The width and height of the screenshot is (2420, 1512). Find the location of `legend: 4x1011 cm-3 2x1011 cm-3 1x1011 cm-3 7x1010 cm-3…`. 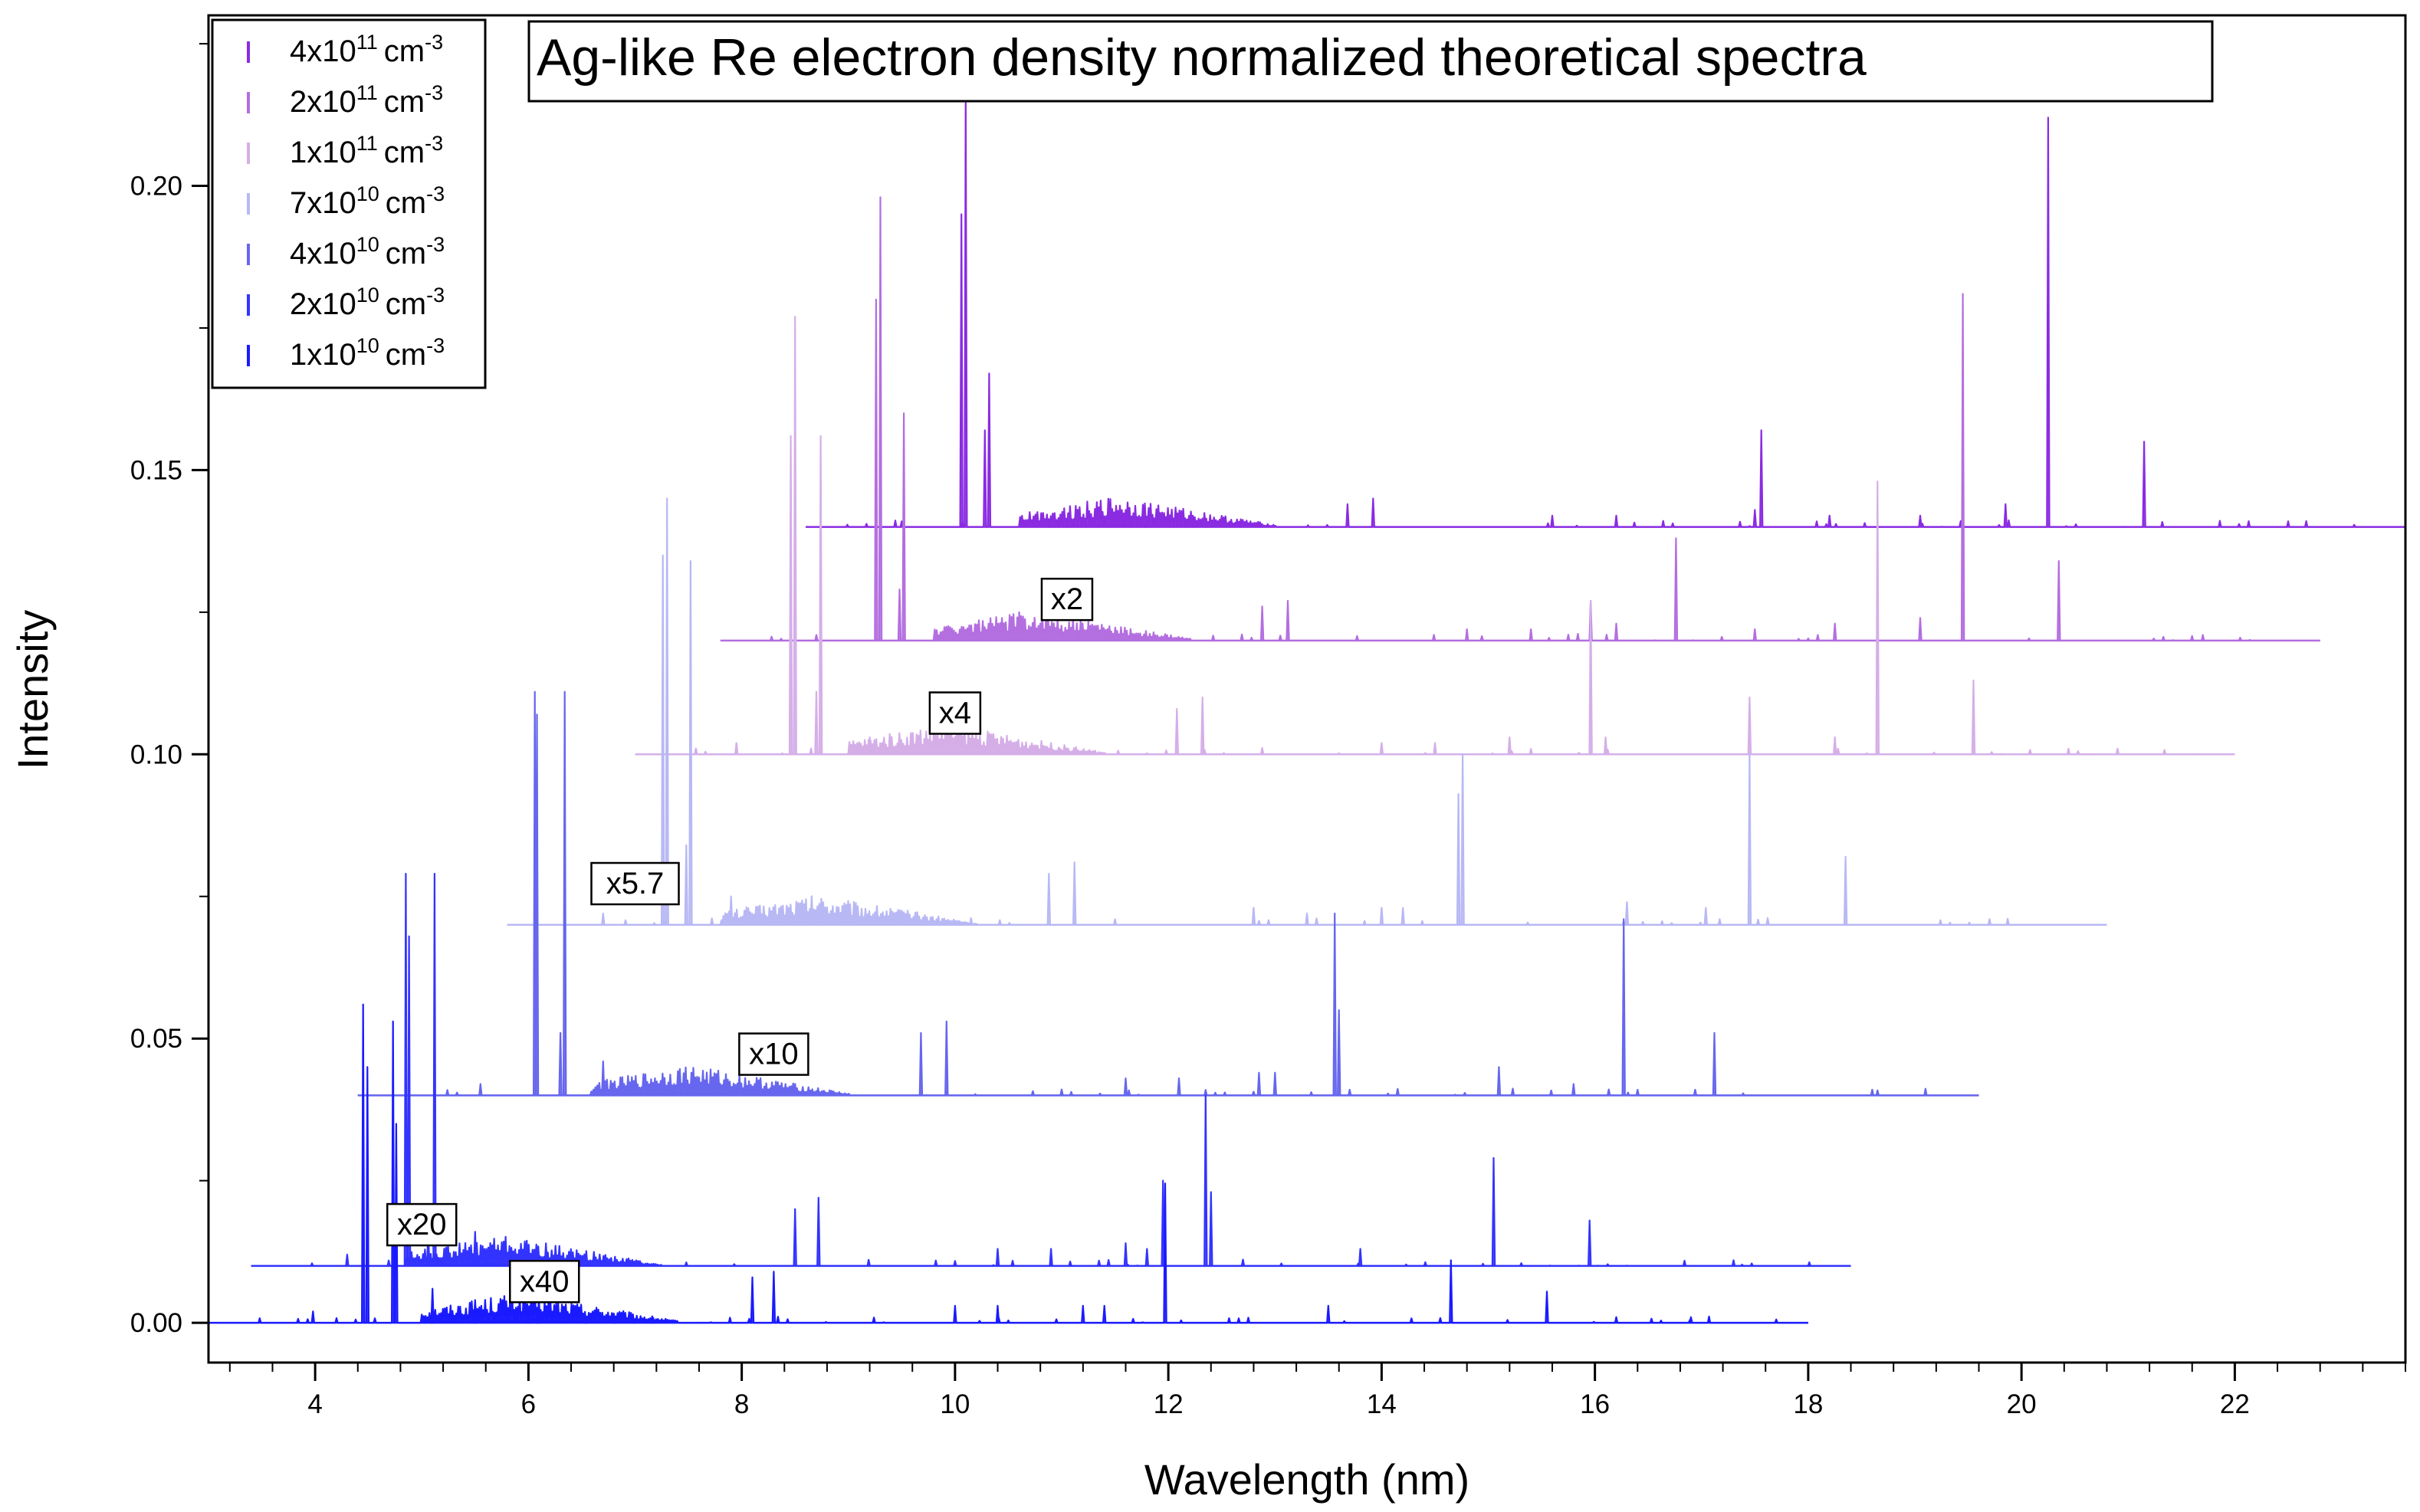

legend: 4x1011 cm-3 2x1011 cm-3 1x1011 cm-3 7x1010 cm-3… is located at coordinates (349, 203).